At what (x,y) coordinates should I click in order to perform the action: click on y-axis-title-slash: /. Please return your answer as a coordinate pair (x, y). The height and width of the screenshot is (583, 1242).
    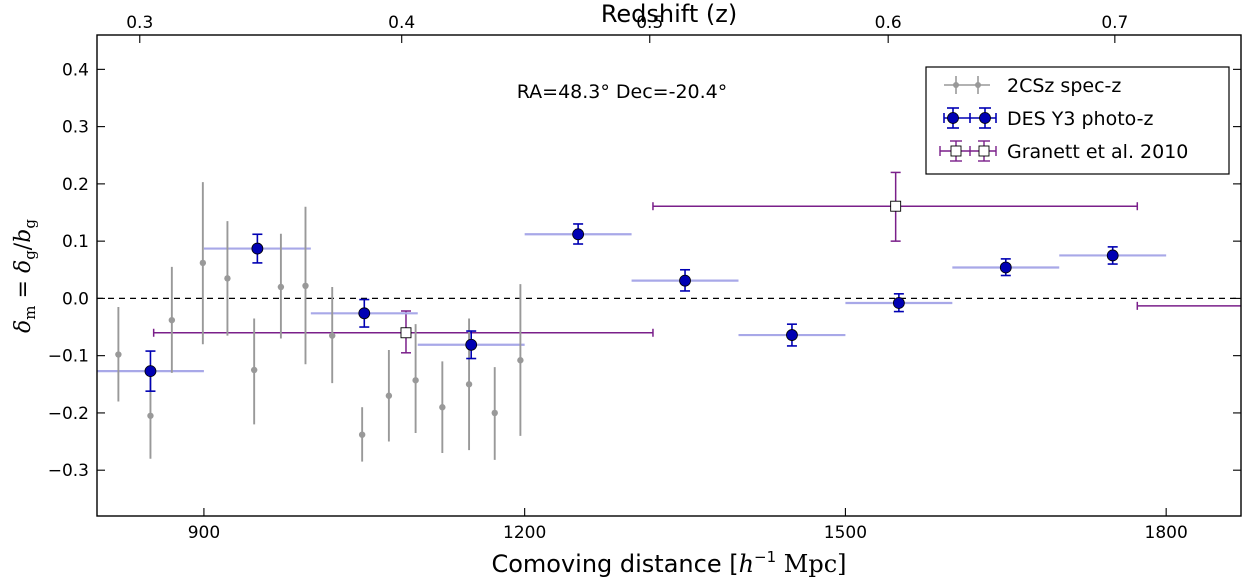
    Looking at the image, I should click on (23, 246).